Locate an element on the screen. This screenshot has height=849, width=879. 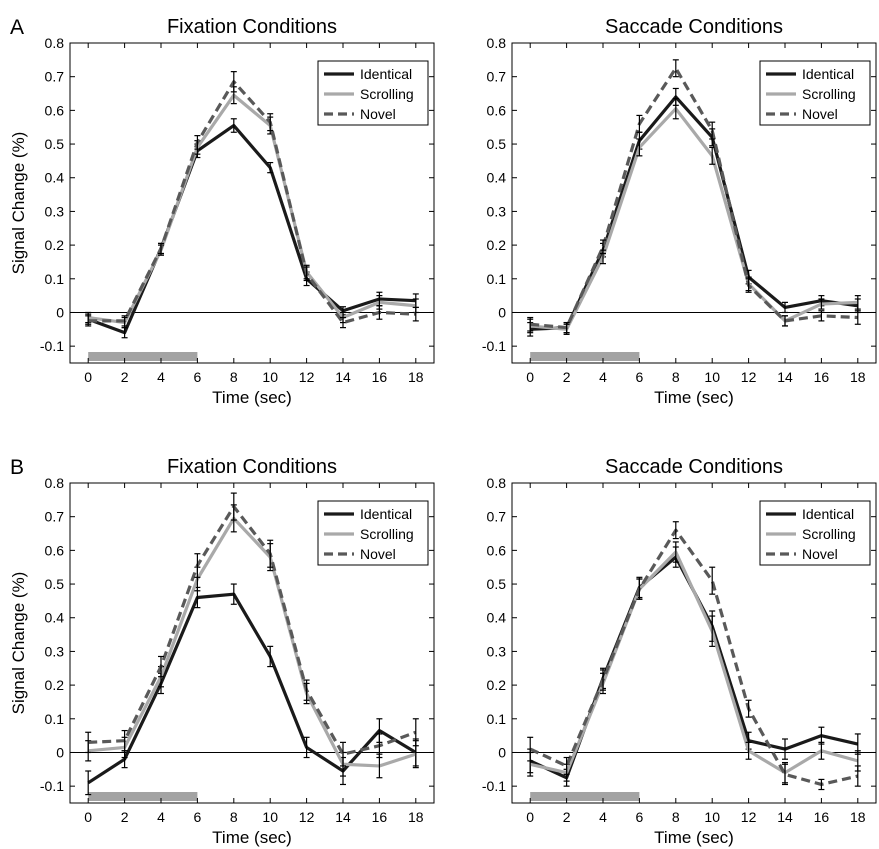
y-tick-label: 0.1 is located at coordinates (497, 719).